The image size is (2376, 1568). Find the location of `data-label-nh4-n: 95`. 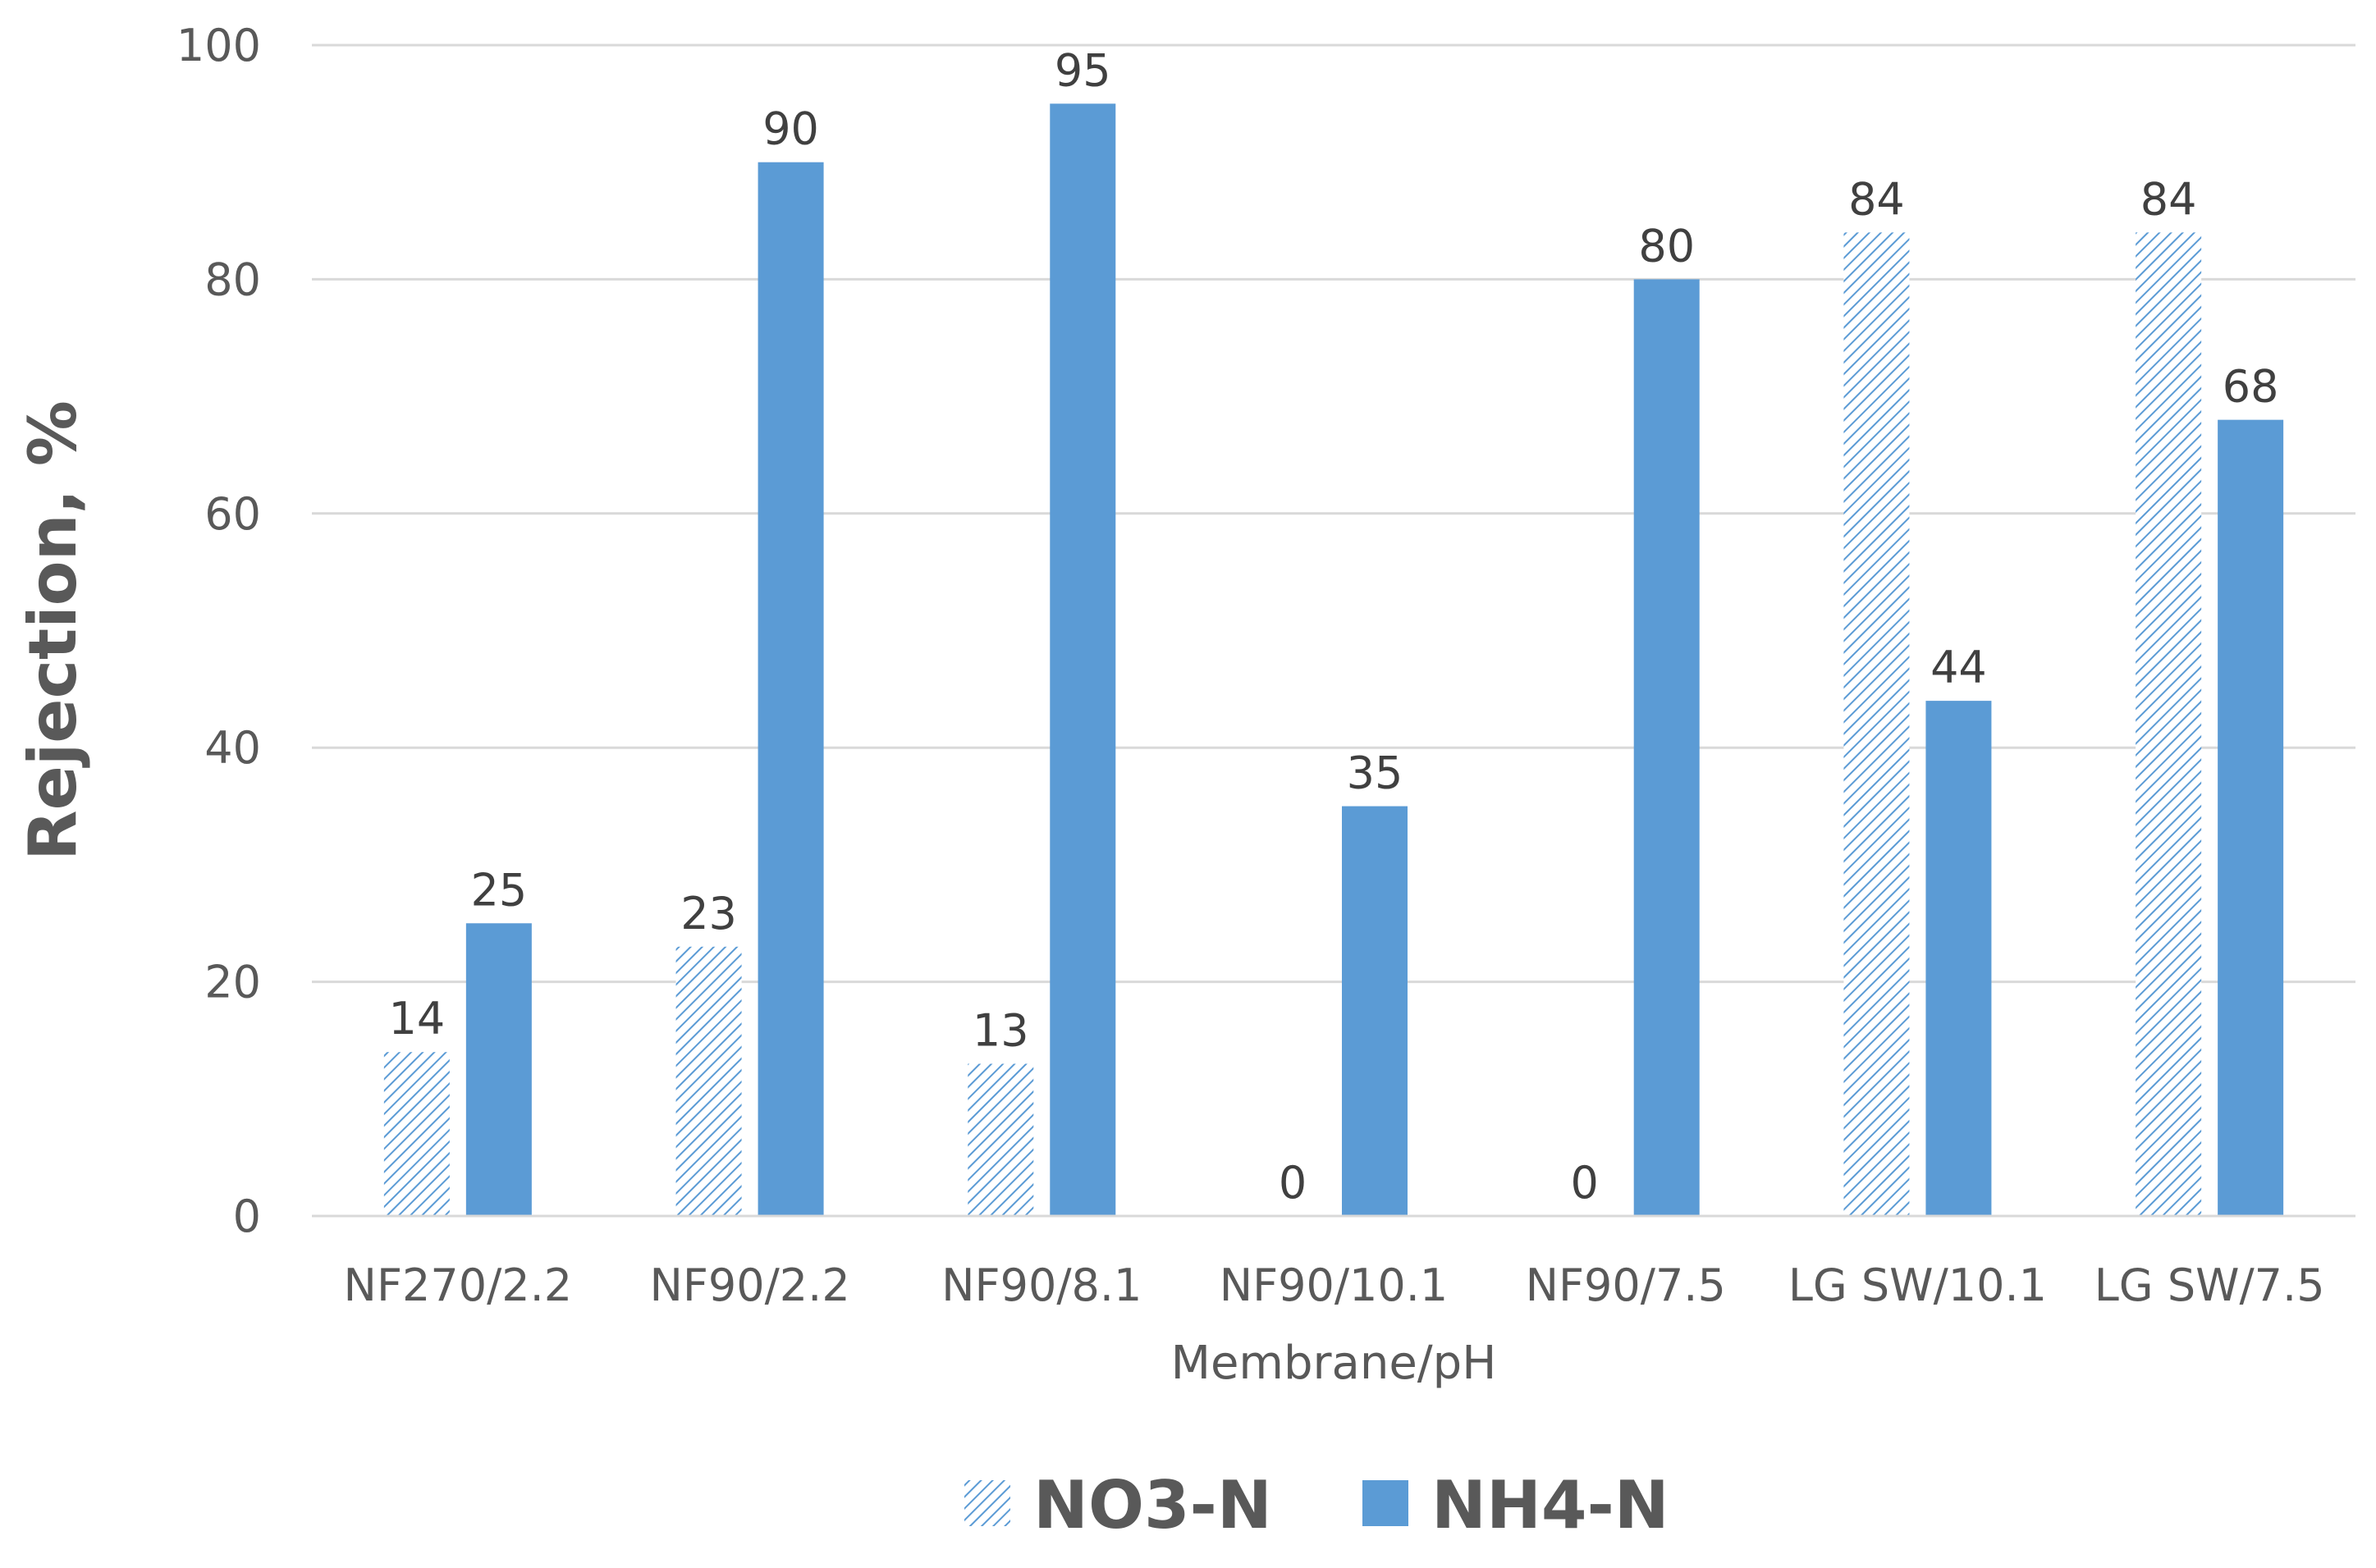

data-label-nh4-n: 95 is located at coordinates (1083, 70).